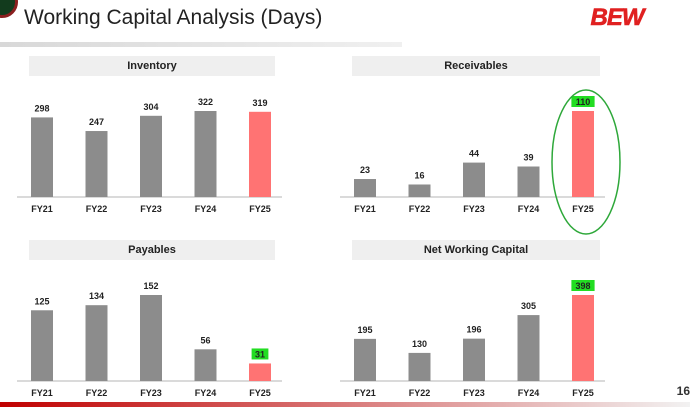 This screenshot has height=407, width=690. Describe the element at coordinates (41, 301) in the screenshot. I see `data-label: 125` at that location.